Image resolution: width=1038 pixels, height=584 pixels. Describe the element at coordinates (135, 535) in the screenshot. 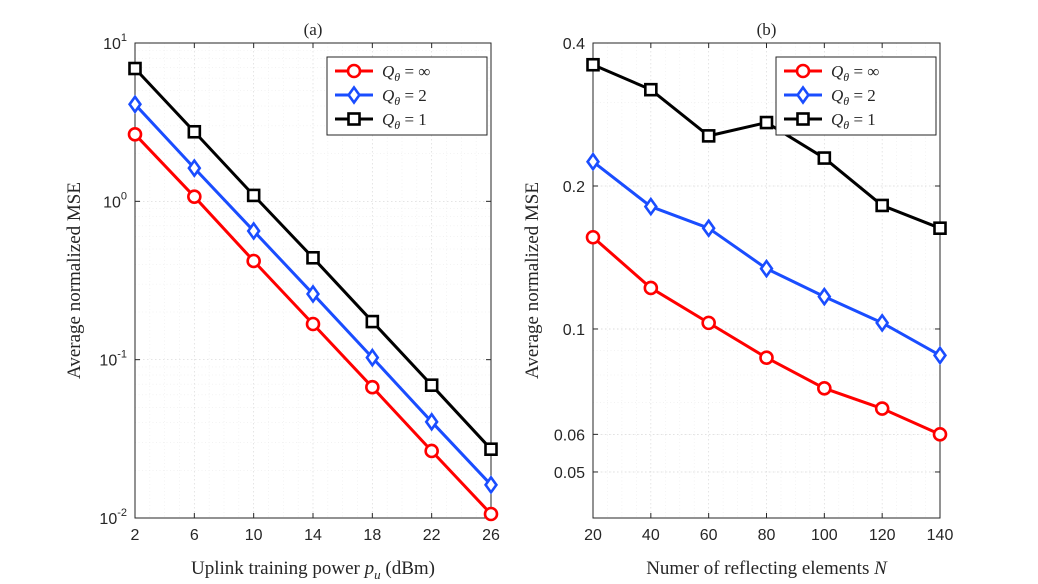

I see `x-tick-label: 2` at that location.